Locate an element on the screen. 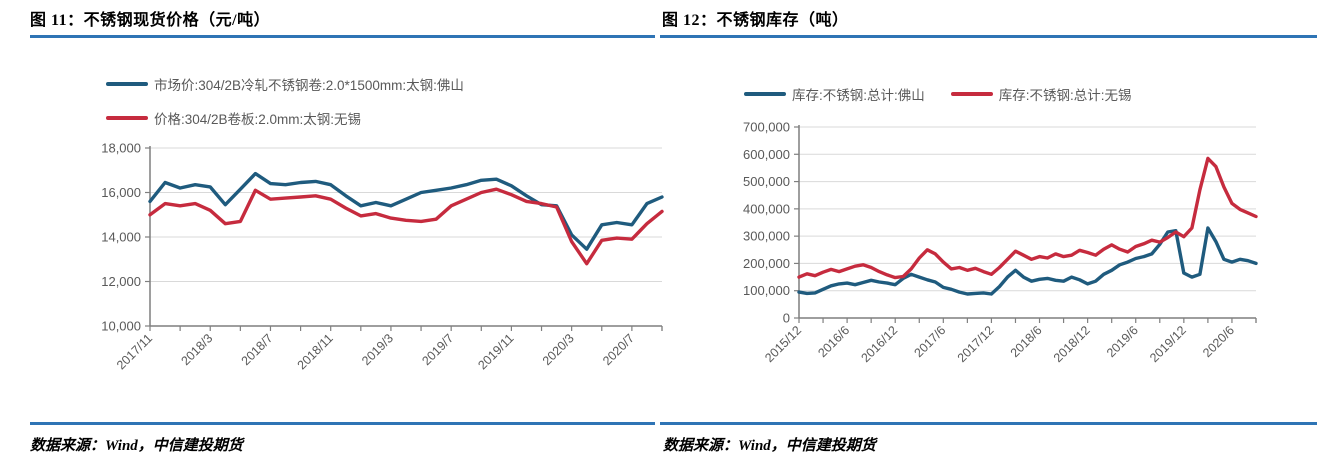  svg-text: 2018/11 is located at coordinates (315, 351).